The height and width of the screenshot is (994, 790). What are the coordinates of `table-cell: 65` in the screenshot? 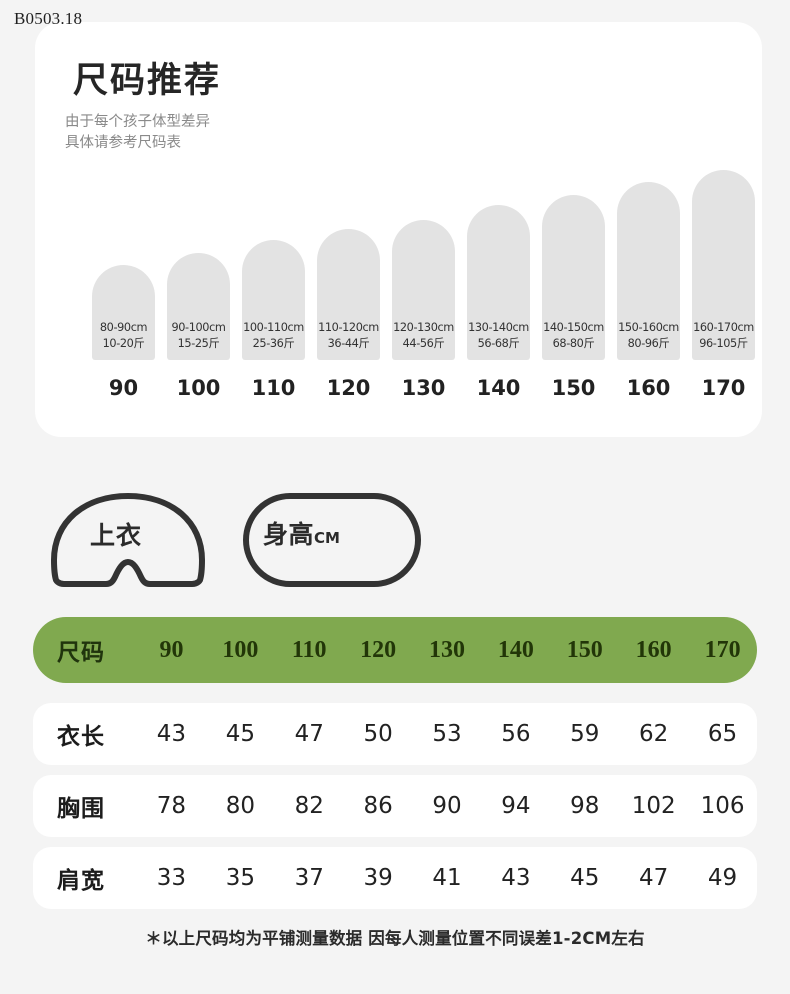 It's located at (722, 734).